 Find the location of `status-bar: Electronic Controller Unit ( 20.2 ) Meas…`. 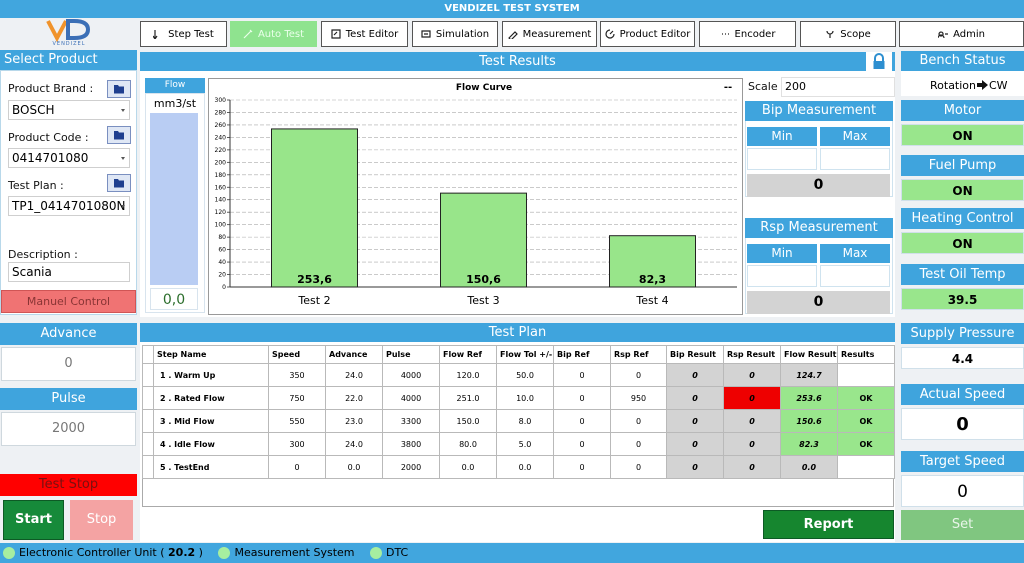

status-bar: Electronic Controller Unit ( 20.2 ) Meas… is located at coordinates (512, 553).